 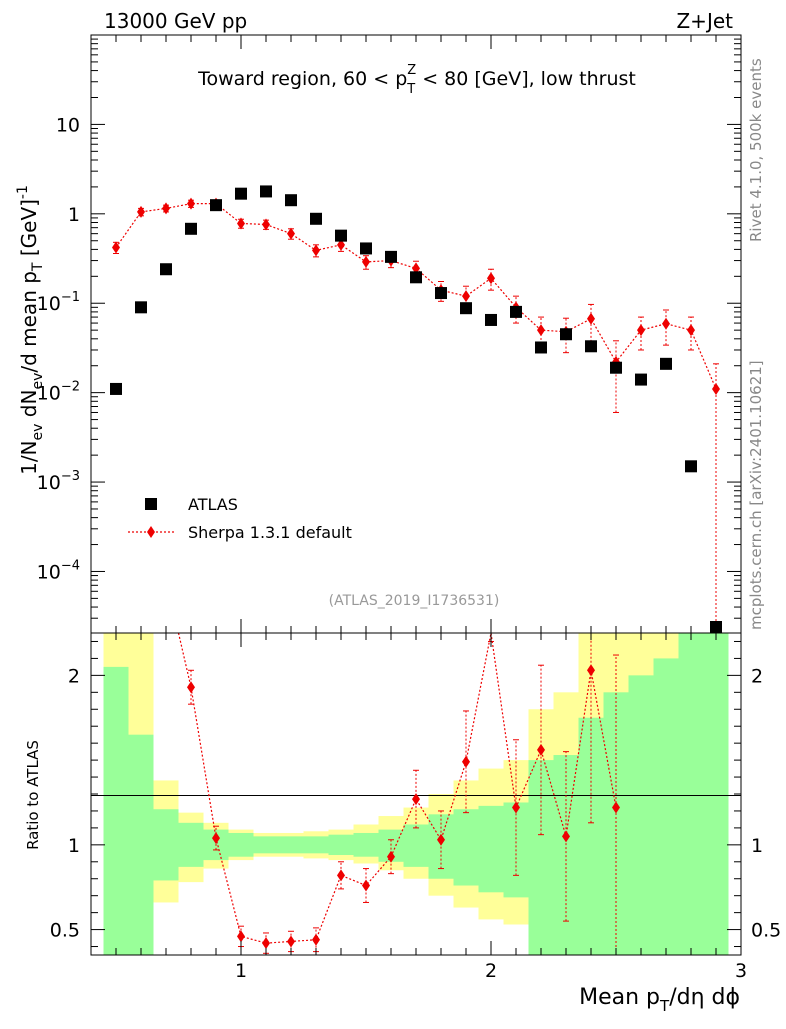 I want to click on xlabel-c: /dη dϕ, so click(x=704, y=997).